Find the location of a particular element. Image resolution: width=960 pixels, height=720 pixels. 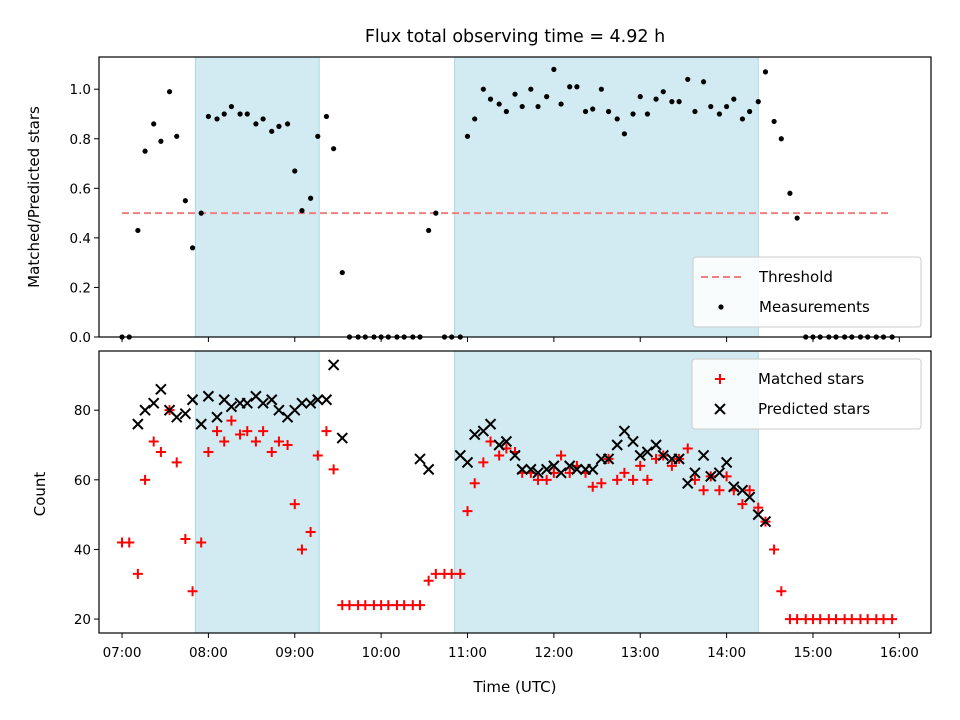

x-tick-label: 15:00 is located at coordinates (813, 653).